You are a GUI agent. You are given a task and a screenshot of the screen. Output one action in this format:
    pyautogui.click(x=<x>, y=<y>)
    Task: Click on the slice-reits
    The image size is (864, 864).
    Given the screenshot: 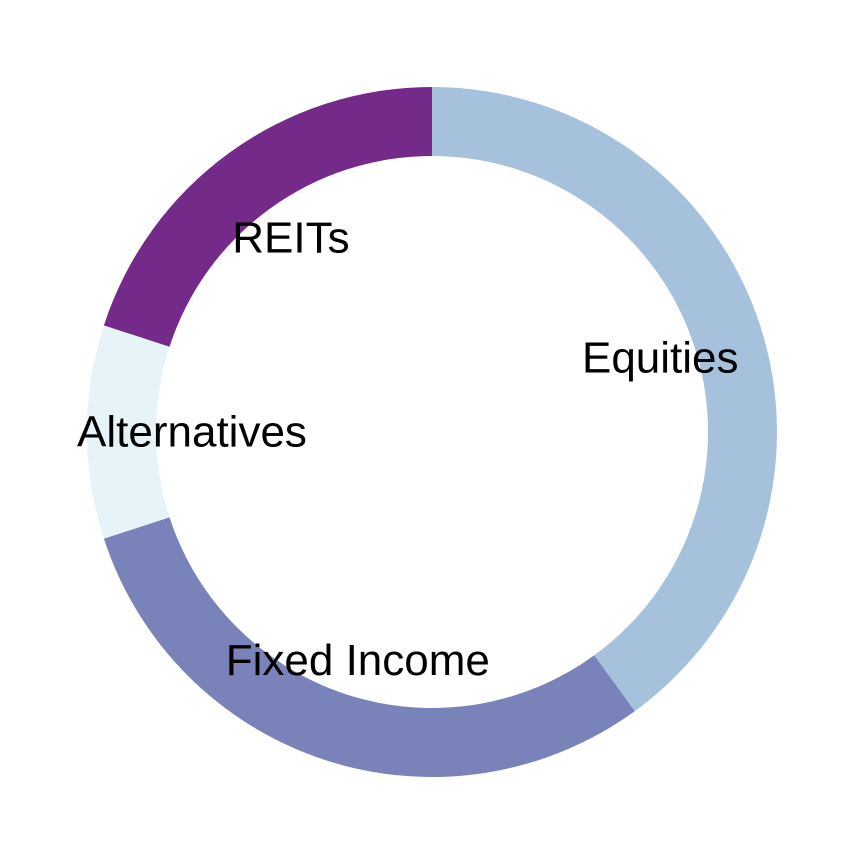 What is the action you would take?
    pyautogui.click(x=267, y=217)
    